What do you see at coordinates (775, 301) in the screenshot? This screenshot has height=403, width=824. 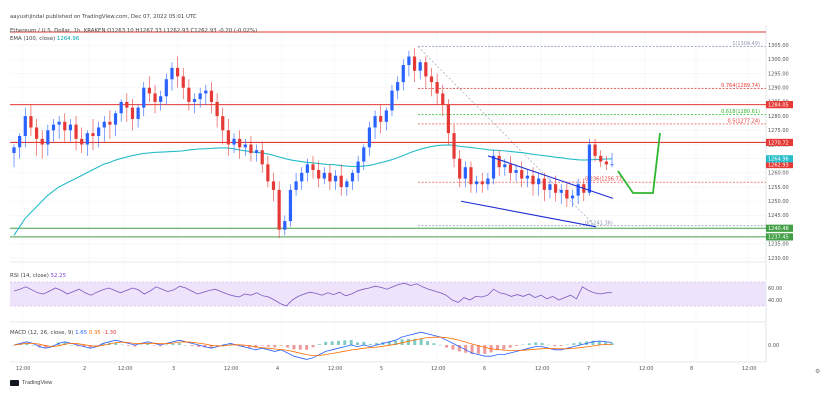 I see `rsi-tick-label: 40.00` at bounding box center [775, 301].